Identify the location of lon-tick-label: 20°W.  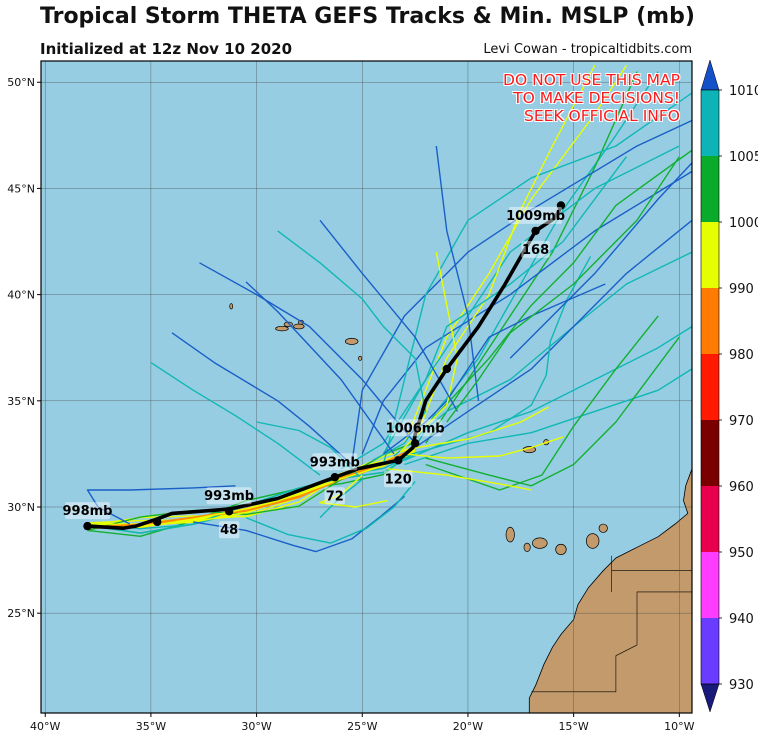
(468, 726).